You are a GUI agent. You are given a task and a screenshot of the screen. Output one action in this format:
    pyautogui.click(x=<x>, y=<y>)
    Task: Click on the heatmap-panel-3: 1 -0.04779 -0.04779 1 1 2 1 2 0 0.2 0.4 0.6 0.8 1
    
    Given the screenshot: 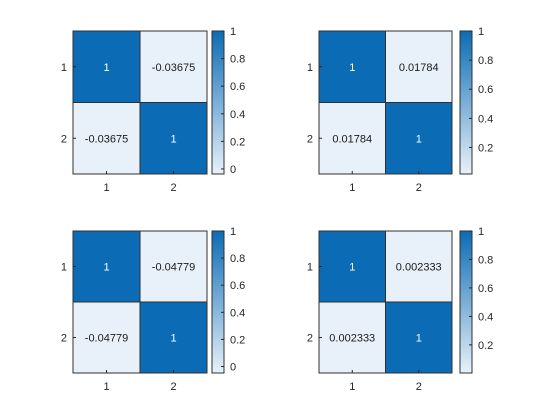 What is the action you would take?
    pyautogui.click(x=153, y=309)
    